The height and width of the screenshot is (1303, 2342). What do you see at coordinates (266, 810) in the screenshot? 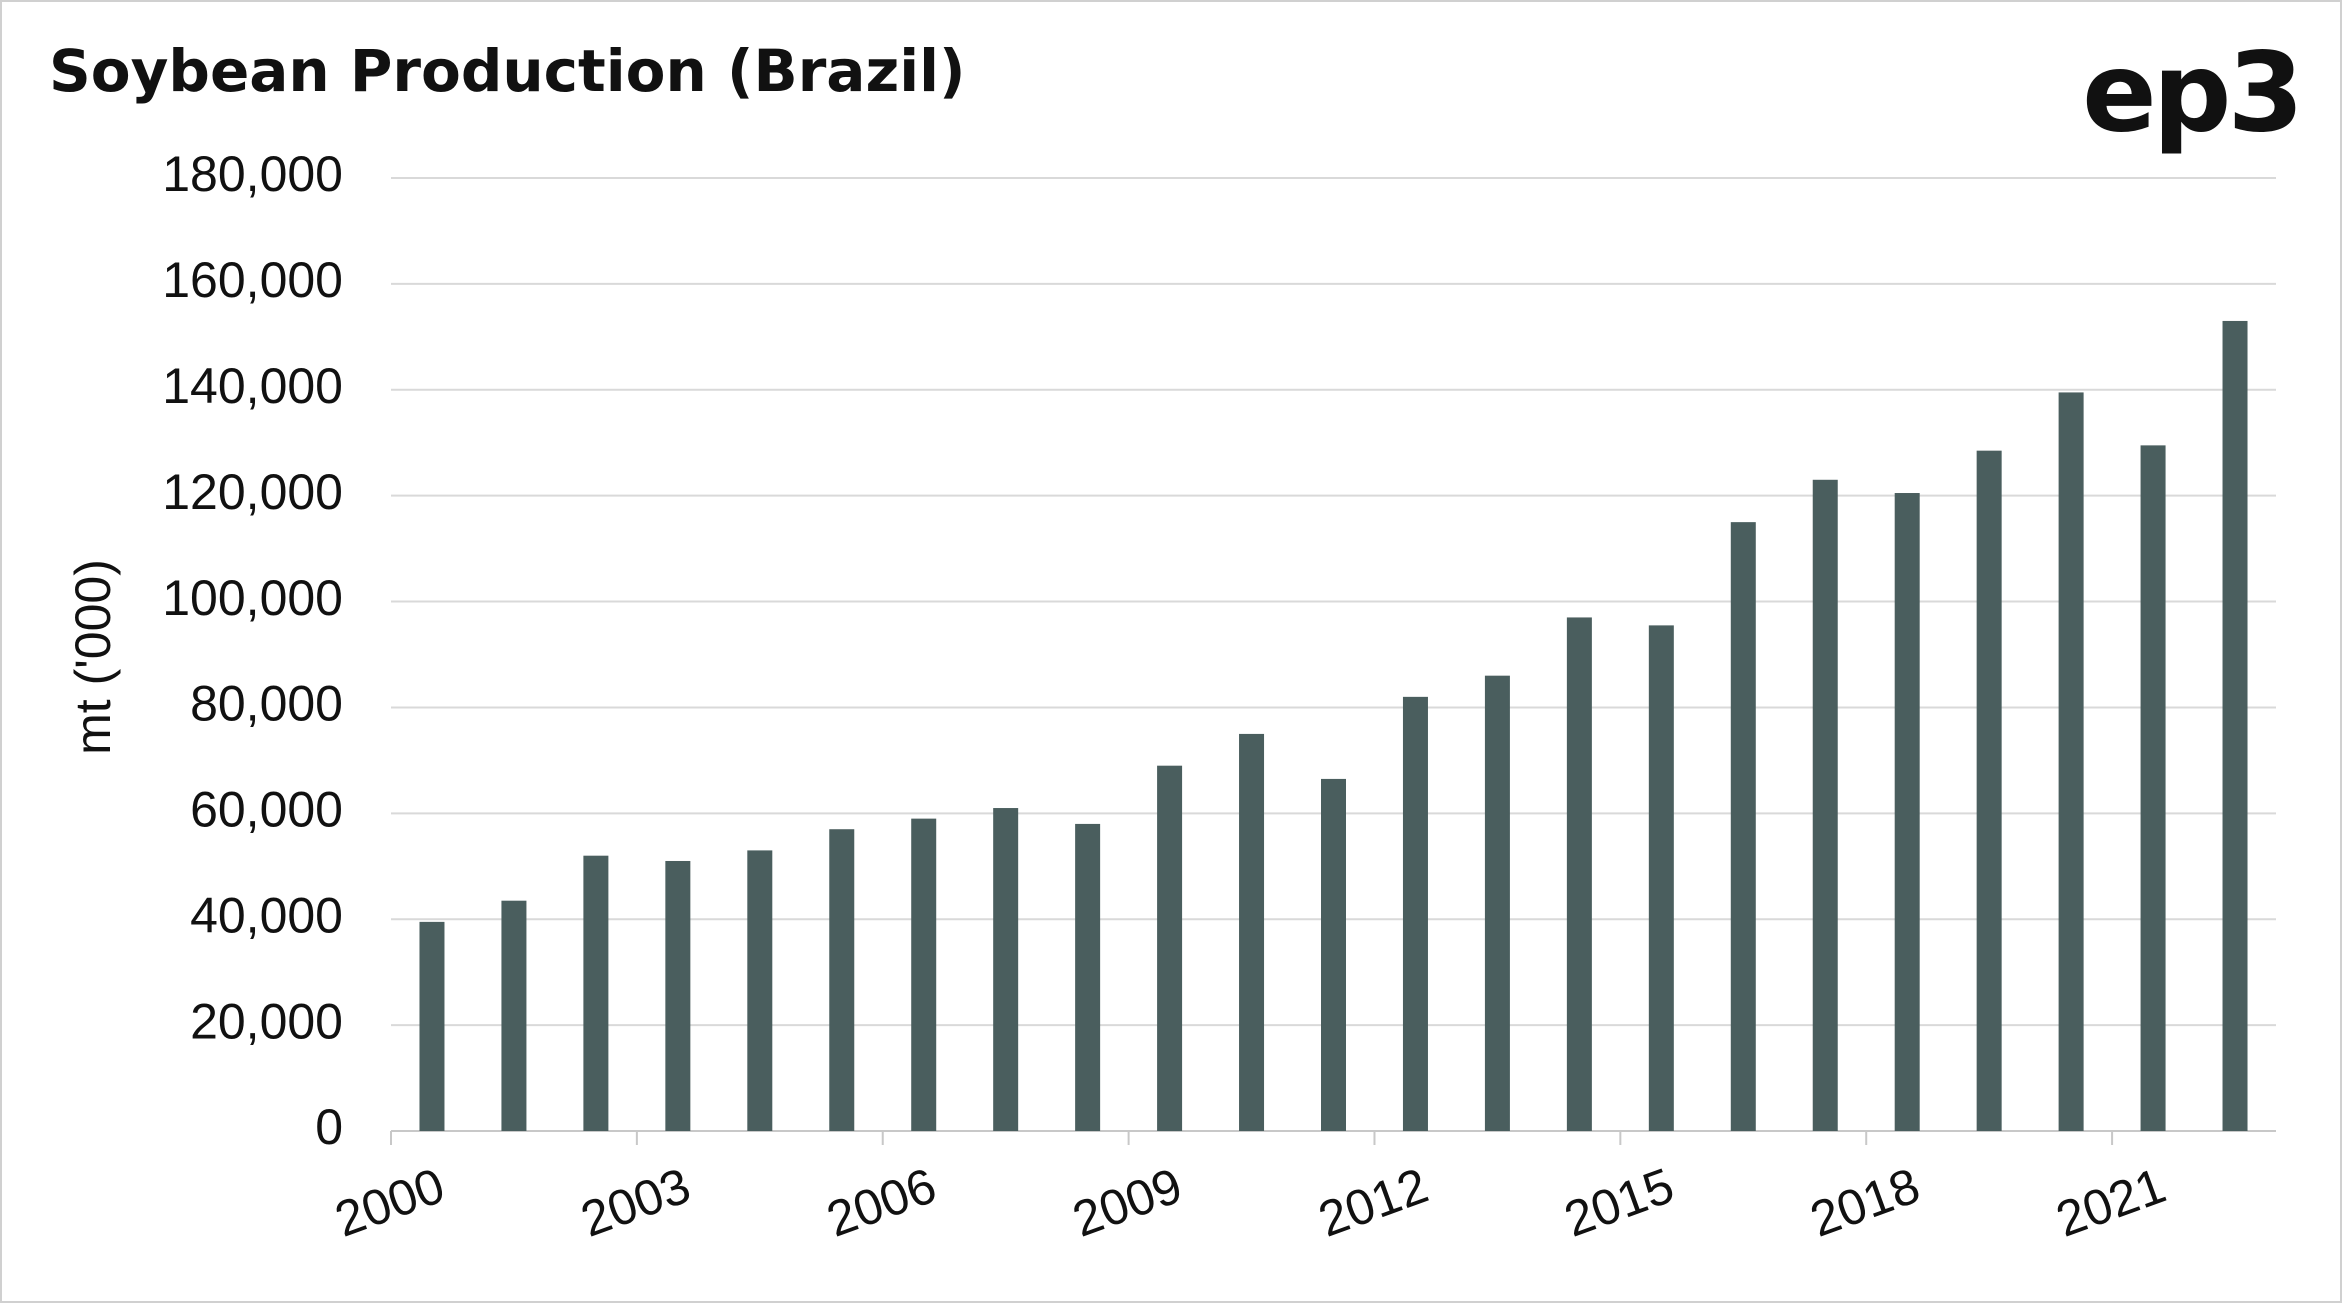
I see `y-tick-label: 60,000` at bounding box center [266, 810].